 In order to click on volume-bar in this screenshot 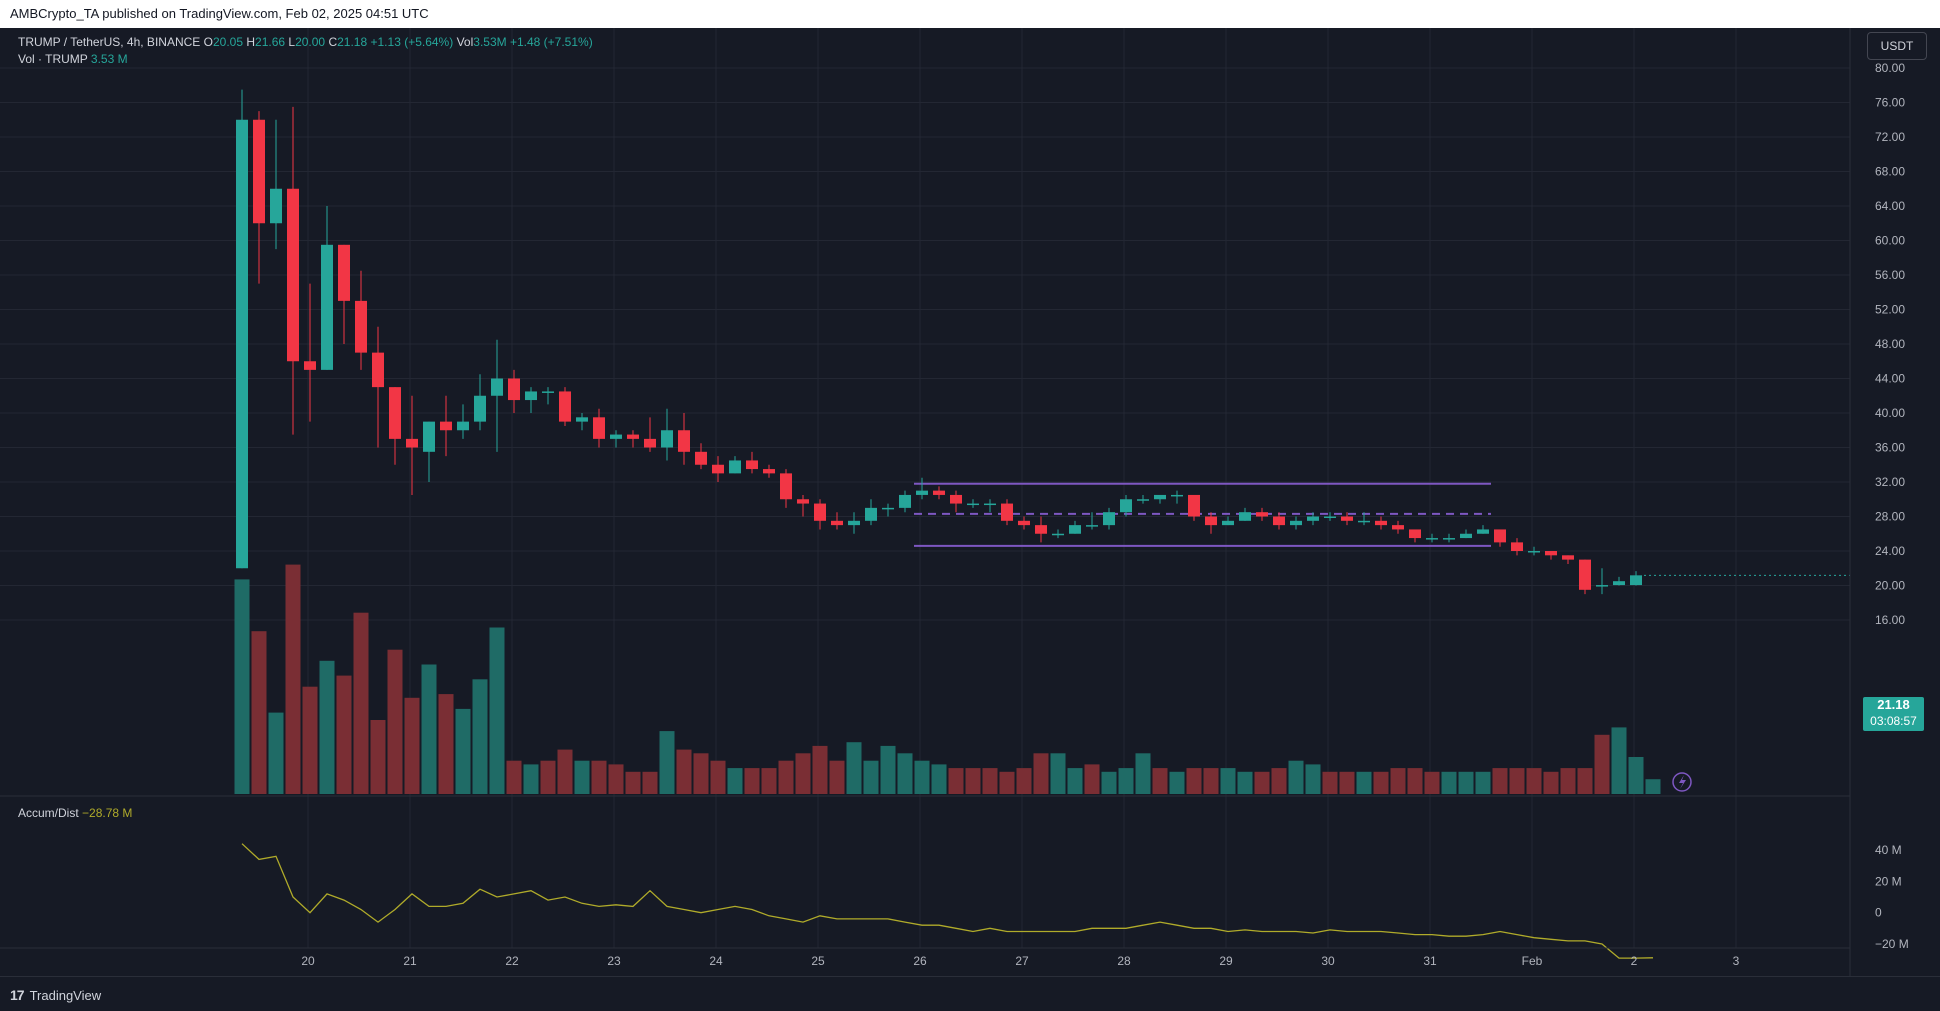, I will do `click(973, 781)`.